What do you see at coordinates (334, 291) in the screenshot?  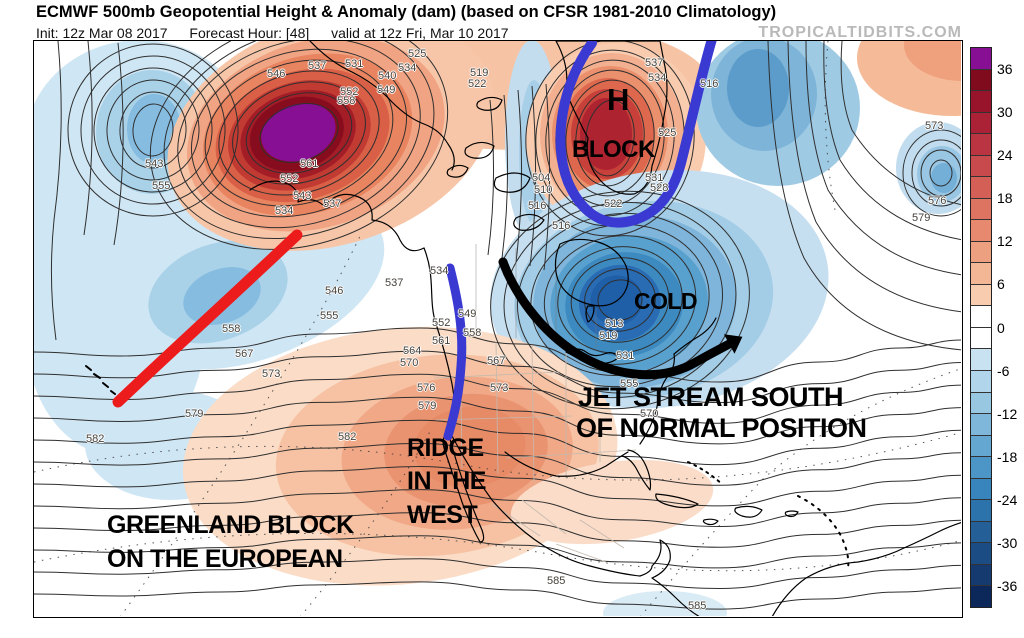 I see `contour-label: 546` at bounding box center [334, 291].